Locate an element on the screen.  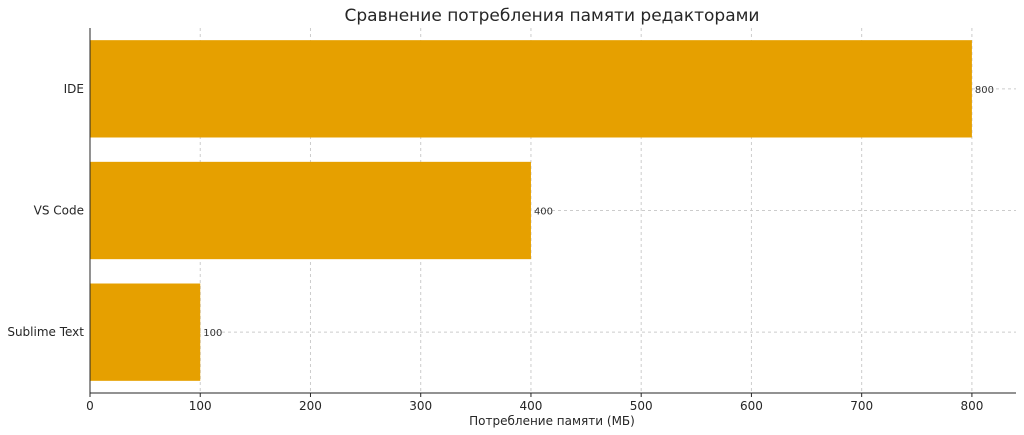
x-tick-label: 400 is located at coordinates (530, 406).